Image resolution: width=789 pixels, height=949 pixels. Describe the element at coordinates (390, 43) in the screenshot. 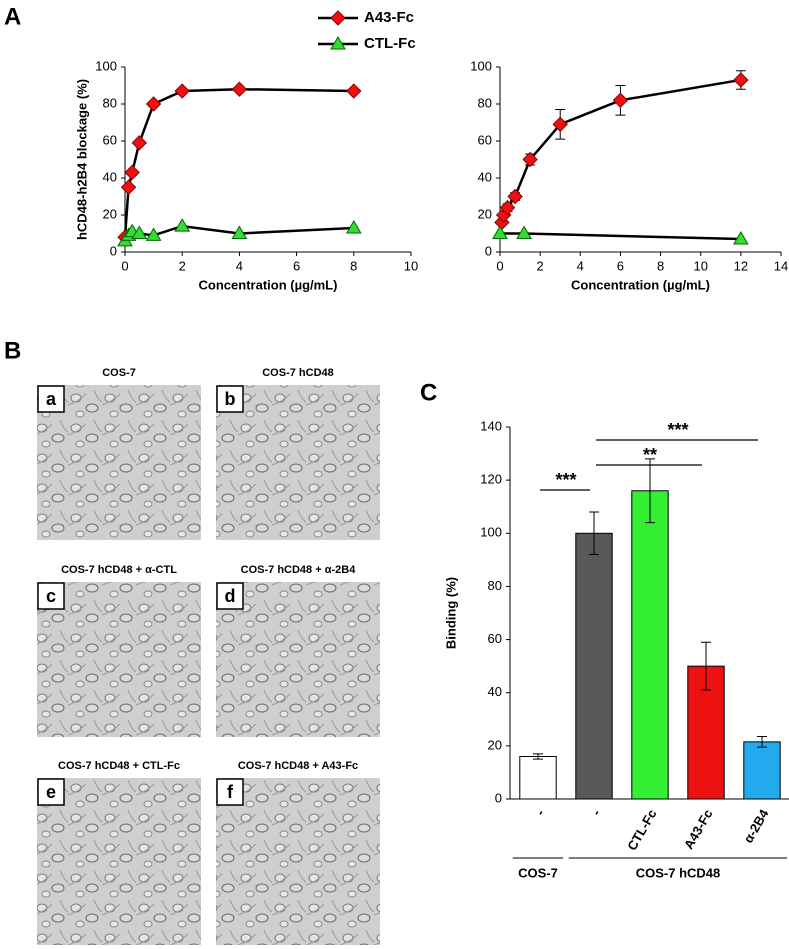

I see `legend-label: CTL-Fc` at that location.